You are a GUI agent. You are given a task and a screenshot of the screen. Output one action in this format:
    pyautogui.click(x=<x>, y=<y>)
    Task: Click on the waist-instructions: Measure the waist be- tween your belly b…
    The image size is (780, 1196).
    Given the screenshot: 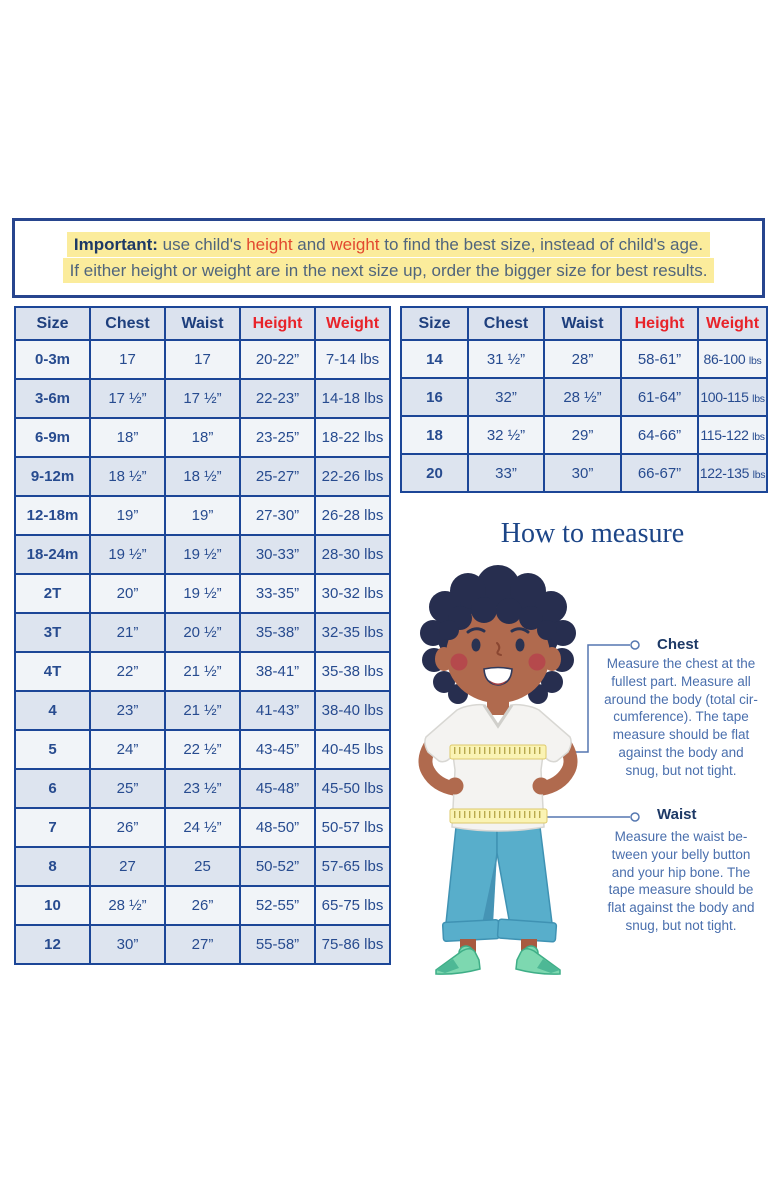 What is the action you would take?
    pyautogui.click(x=681, y=881)
    